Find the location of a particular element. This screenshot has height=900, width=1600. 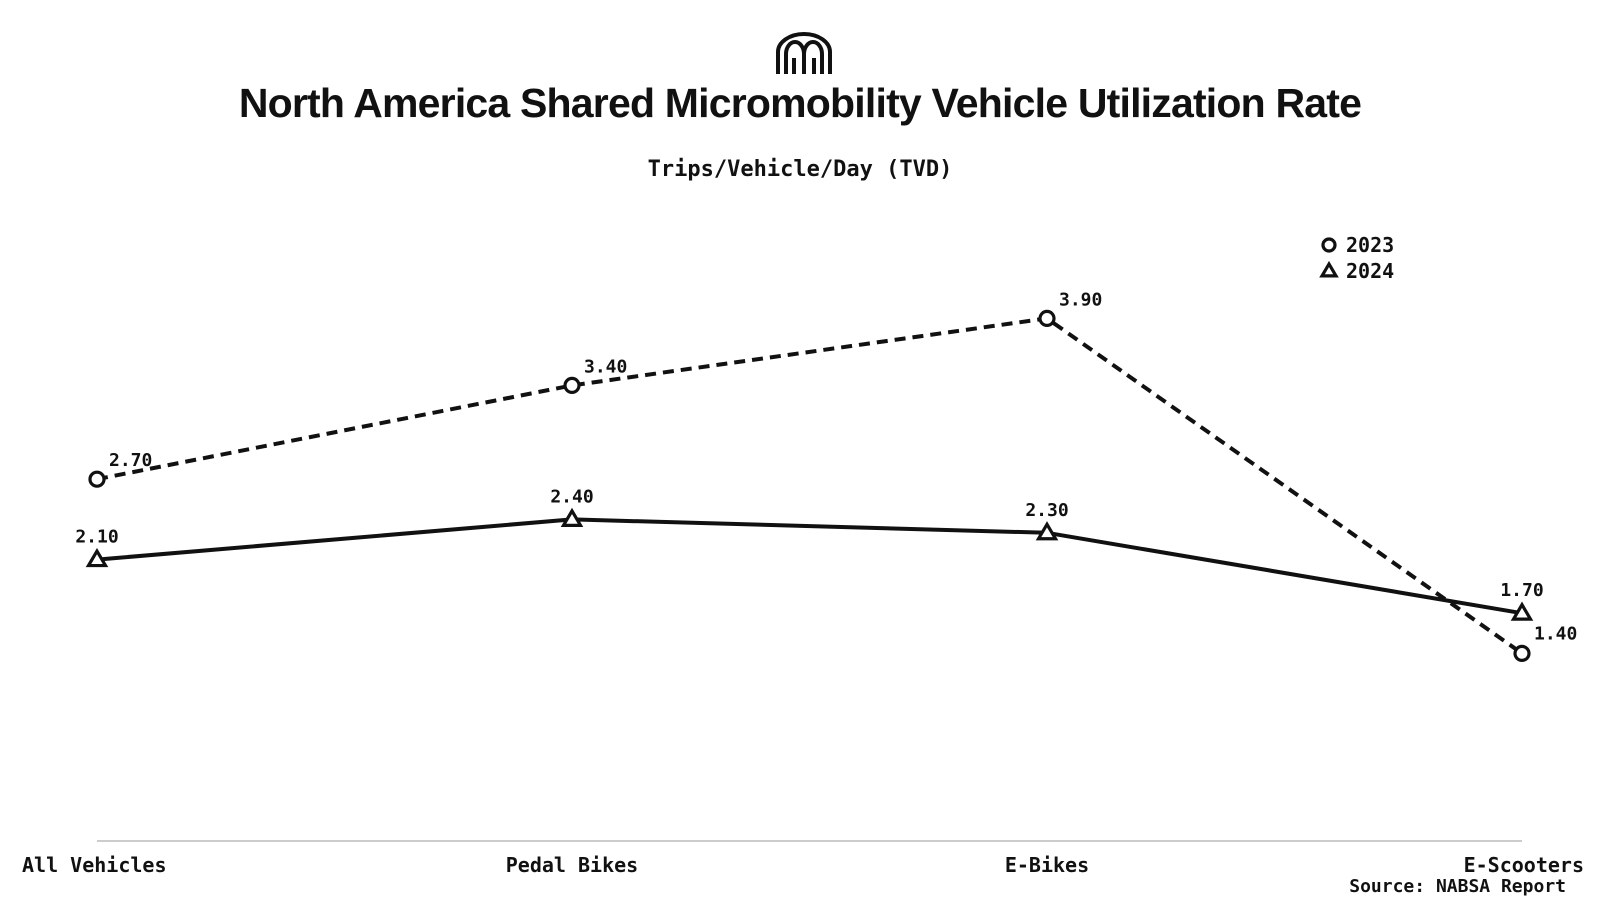

legend-marker-2024 is located at coordinates (1329, 269).